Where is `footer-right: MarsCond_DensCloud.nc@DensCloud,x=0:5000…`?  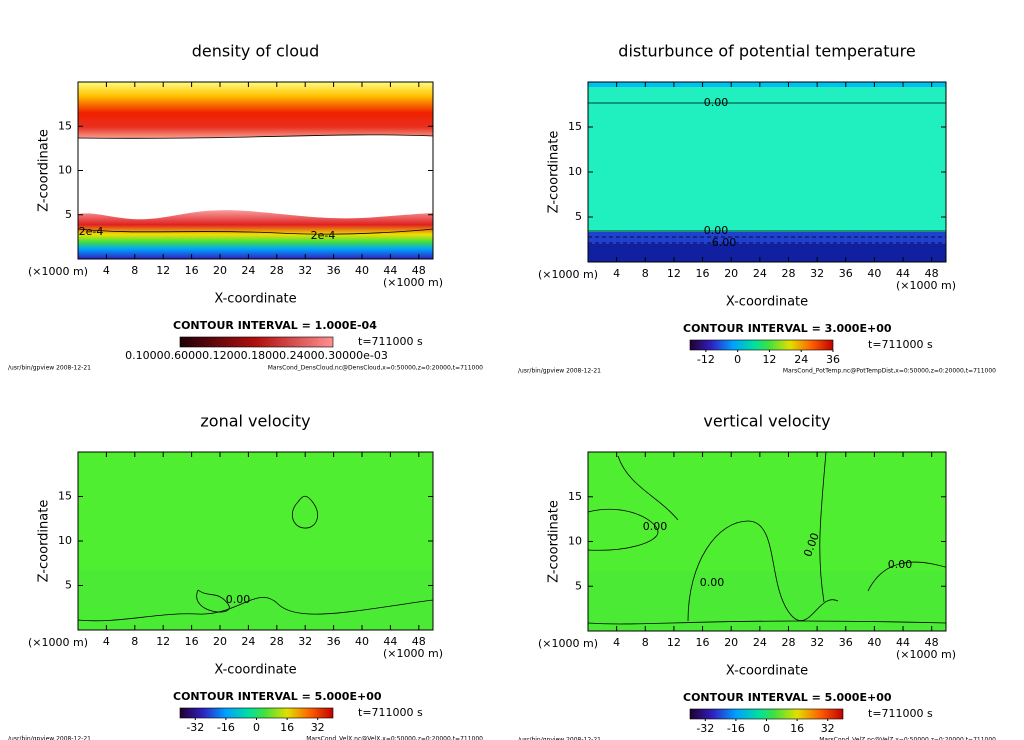 footer-right: MarsCond_DensCloud.nc@DensCloud,x=0:5000… is located at coordinates (375, 368).